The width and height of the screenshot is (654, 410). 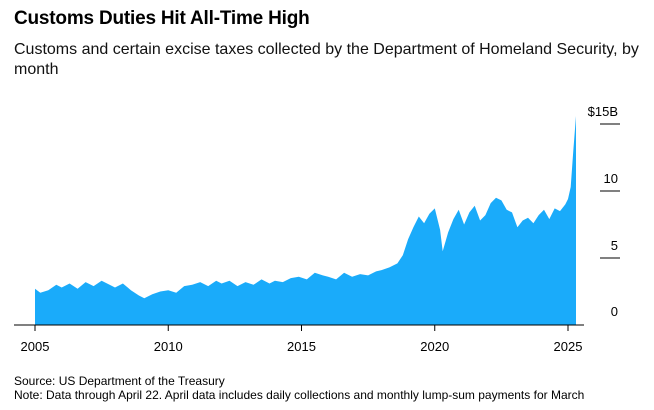 I want to click on x-tick-label: 2015, so click(x=301, y=346).